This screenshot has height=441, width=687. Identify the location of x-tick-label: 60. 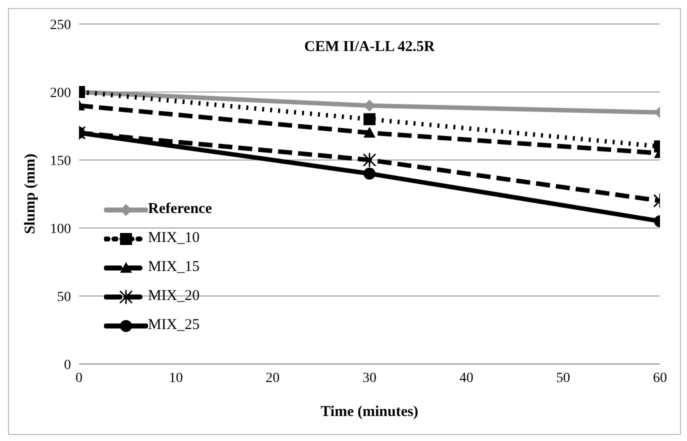
(660, 378).